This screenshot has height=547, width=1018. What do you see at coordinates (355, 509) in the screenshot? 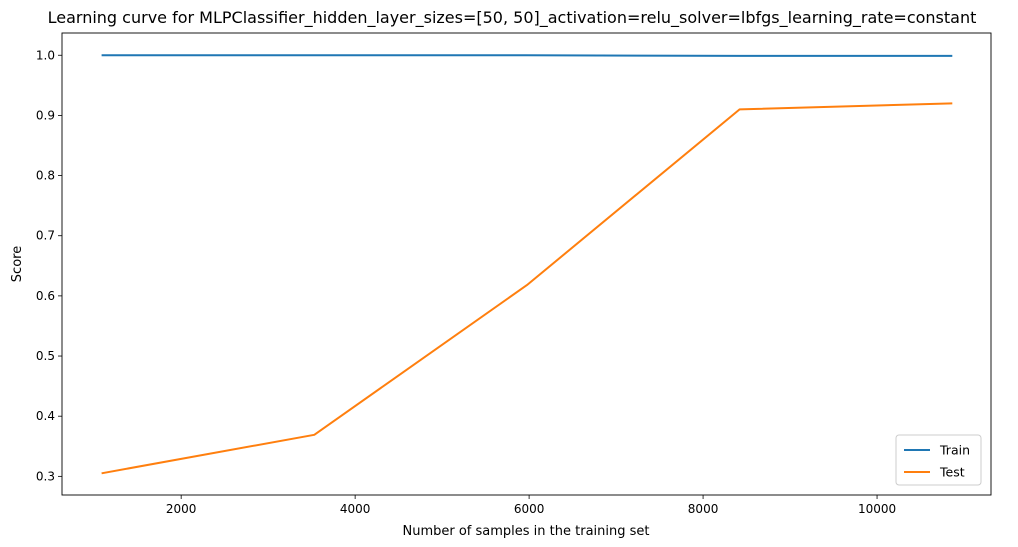
I see `x-tick-label: 4000` at bounding box center [355, 509].